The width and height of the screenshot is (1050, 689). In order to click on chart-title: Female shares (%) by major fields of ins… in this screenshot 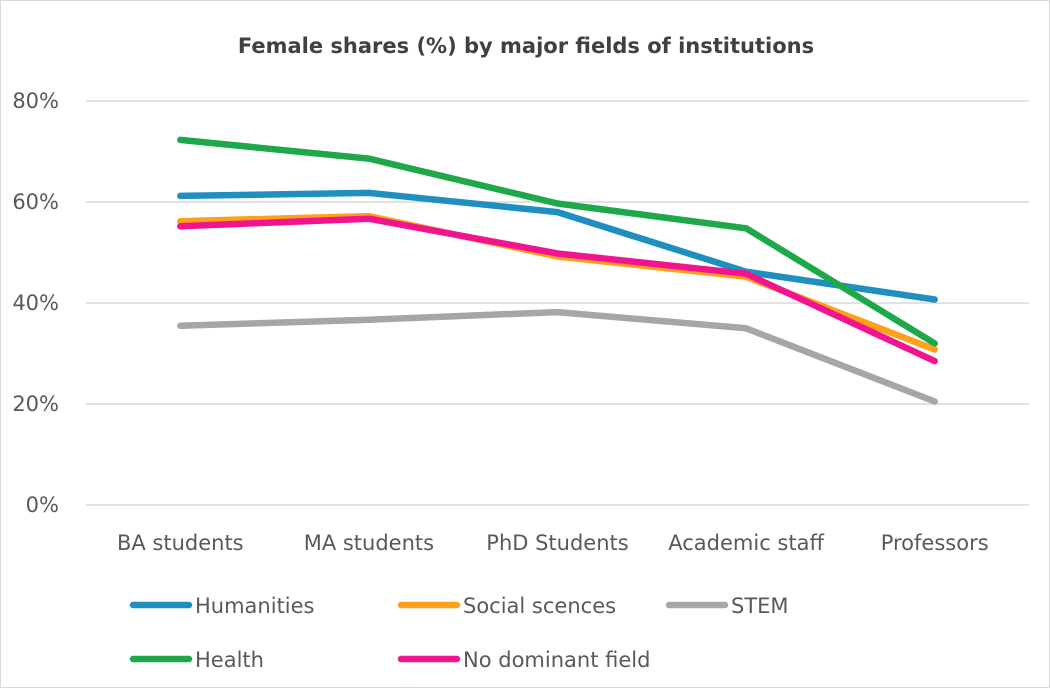, I will do `click(526, 46)`.